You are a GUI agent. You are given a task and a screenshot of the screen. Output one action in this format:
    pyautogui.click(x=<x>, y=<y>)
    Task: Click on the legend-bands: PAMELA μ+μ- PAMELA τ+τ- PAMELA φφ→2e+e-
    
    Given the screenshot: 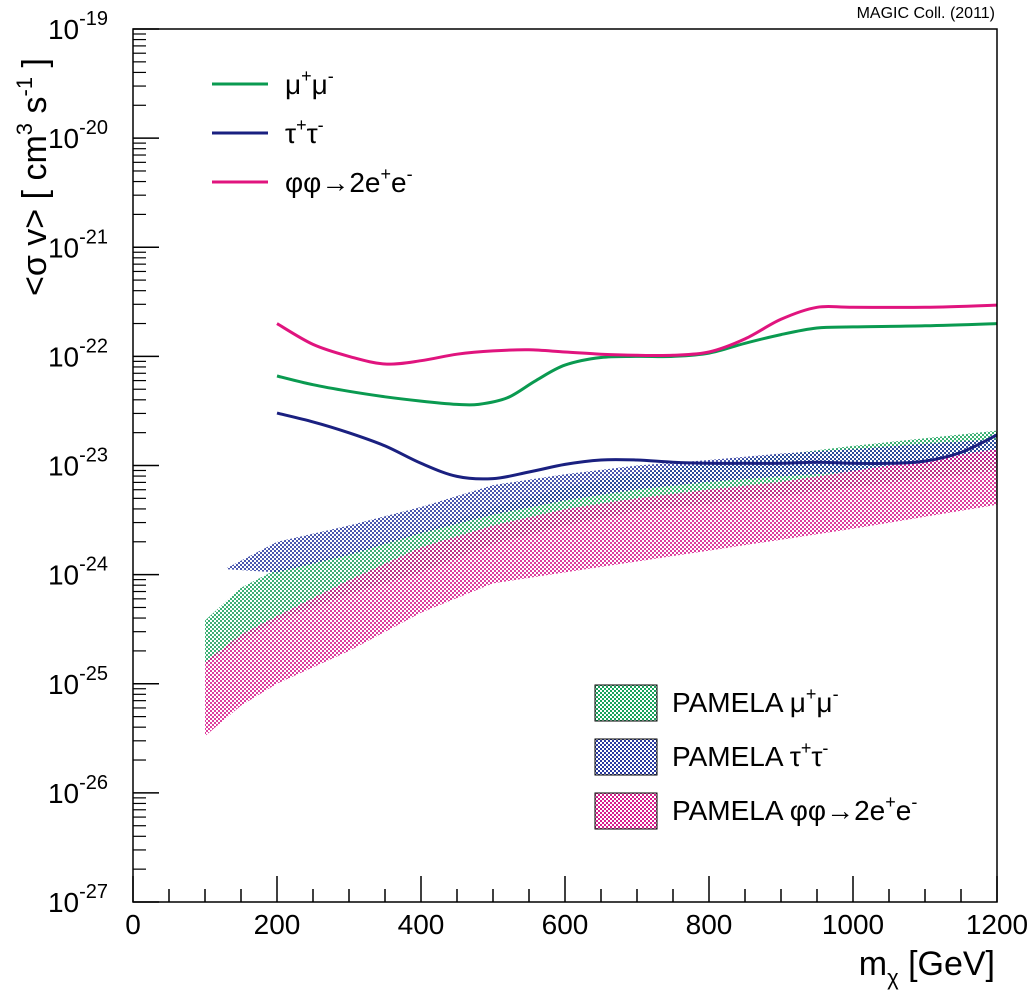 What is the action you would take?
    pyautogui.click(x=755, y=757)
    